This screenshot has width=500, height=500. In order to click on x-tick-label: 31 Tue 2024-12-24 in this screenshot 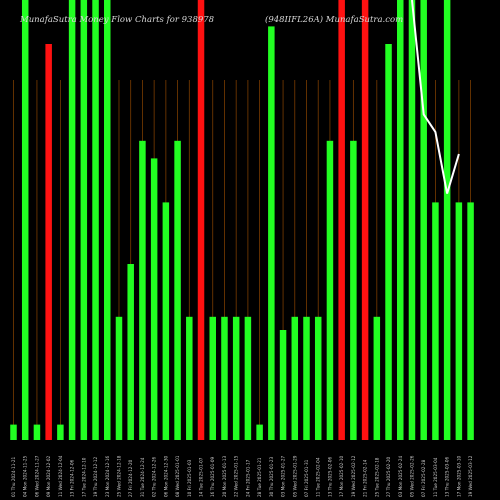, I will do `click(142, 477)`.